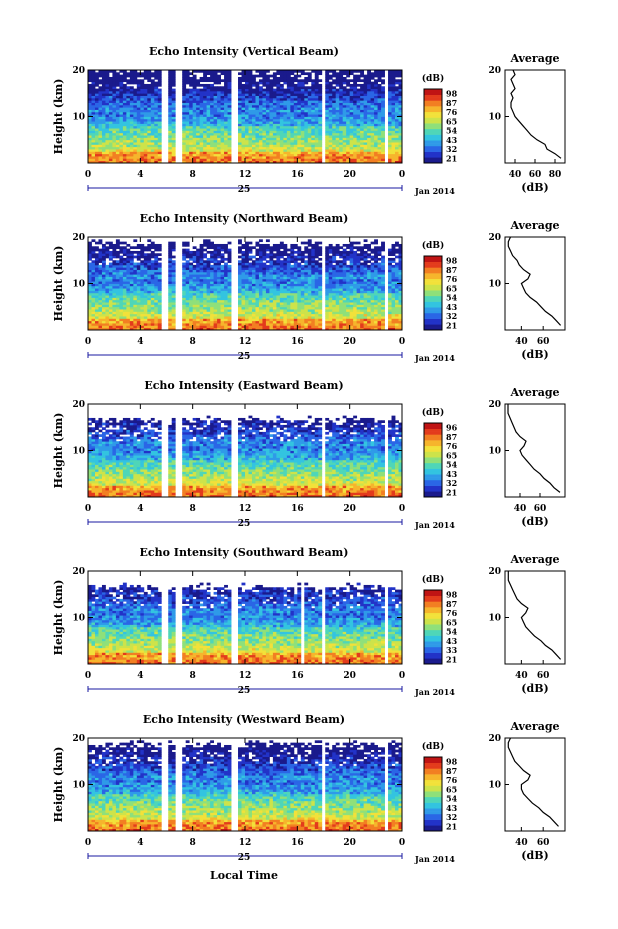  Describe the element at coordinates (433, 150) in the screenshot. I see `colorbar-swatch` at that location.